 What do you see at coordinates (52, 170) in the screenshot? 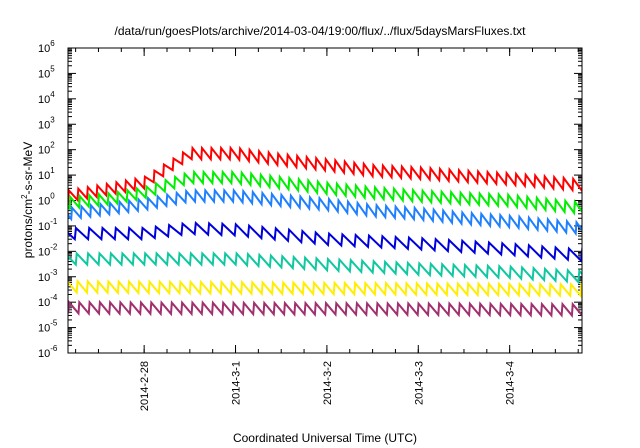
I see `y-tick-exp: 1` at bounding box center [52, 170].